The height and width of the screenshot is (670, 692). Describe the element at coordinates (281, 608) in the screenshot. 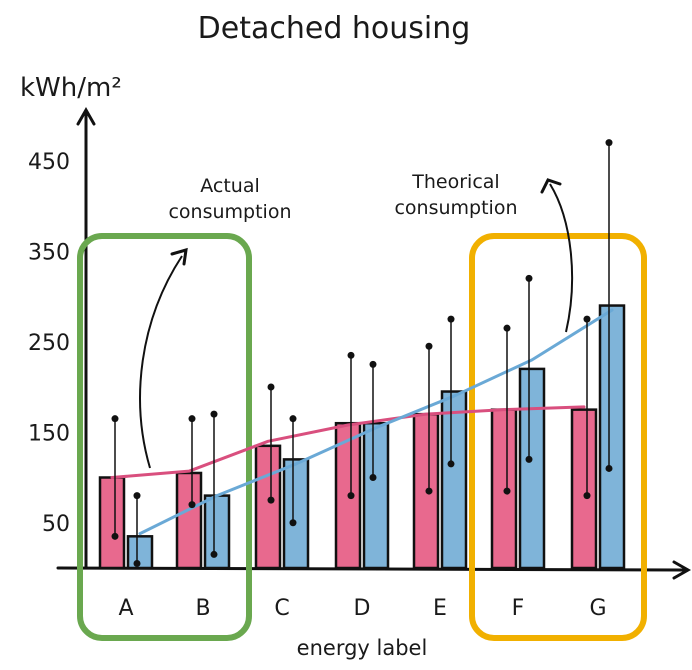

I see `x-tick-label-c: C` at that location.